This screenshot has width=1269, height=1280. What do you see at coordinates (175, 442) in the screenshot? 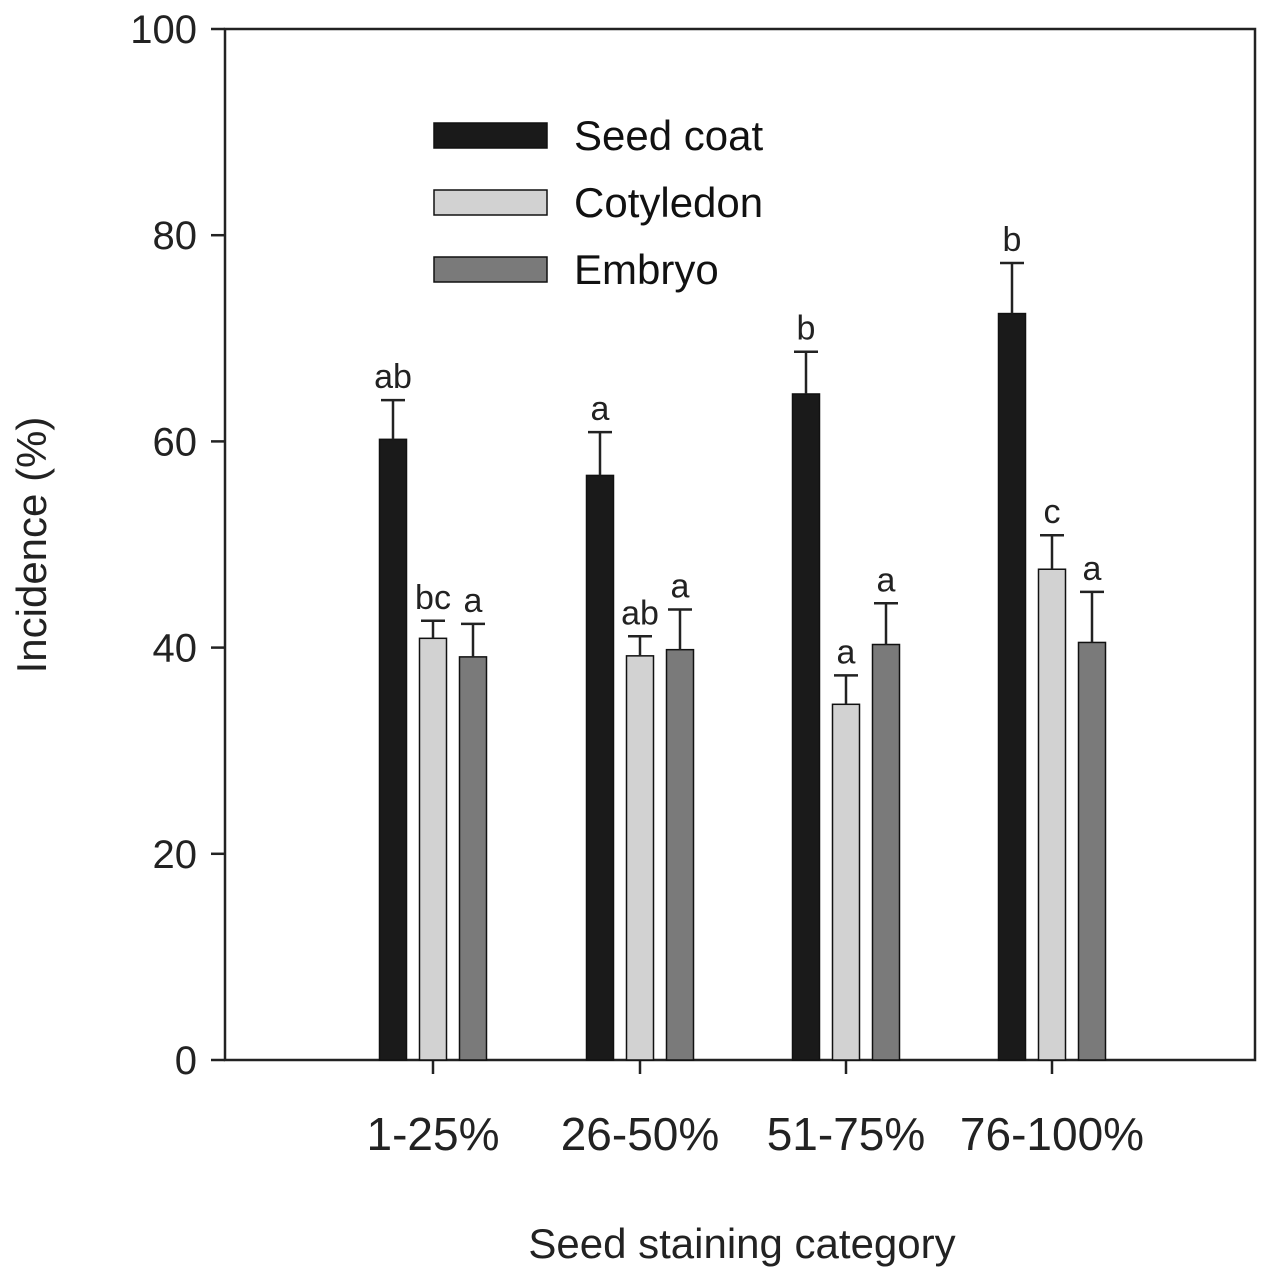
I see `y-tick-label: 60` at bounding box center [175, 442].